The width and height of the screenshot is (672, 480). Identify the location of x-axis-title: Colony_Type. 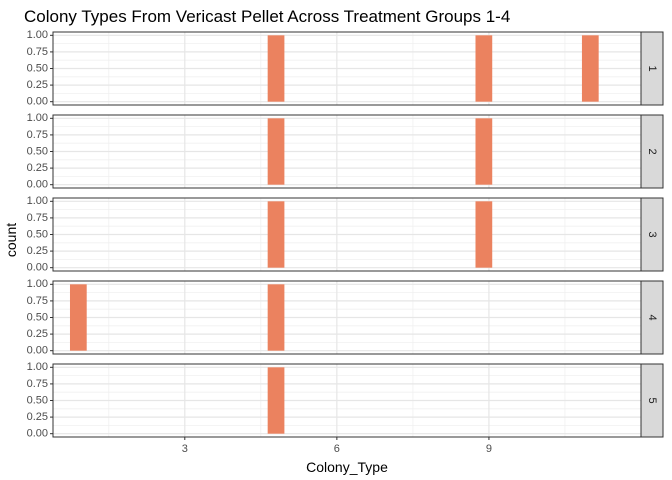
(347, 467).